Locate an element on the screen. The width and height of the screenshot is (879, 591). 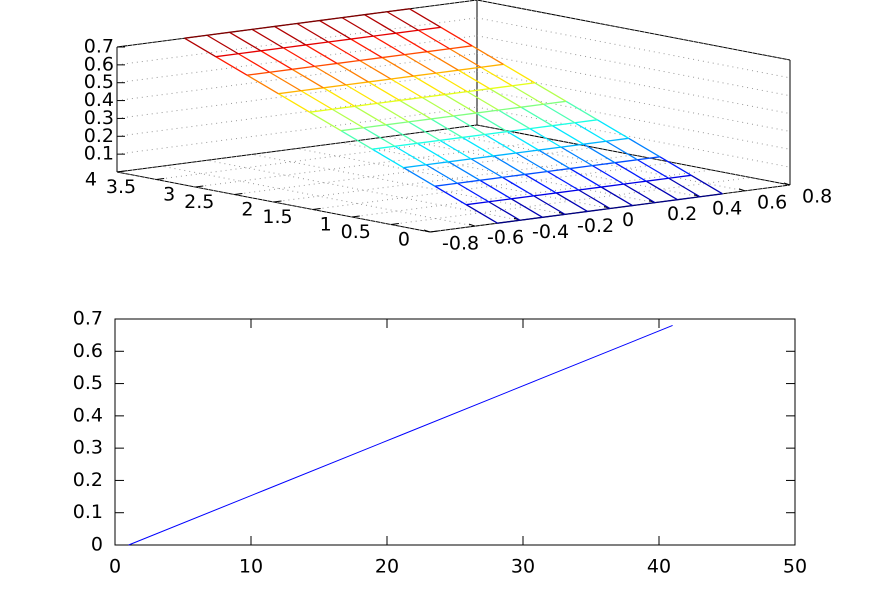
y-tick-label: 0.7 is located at coordinates (88, 319).